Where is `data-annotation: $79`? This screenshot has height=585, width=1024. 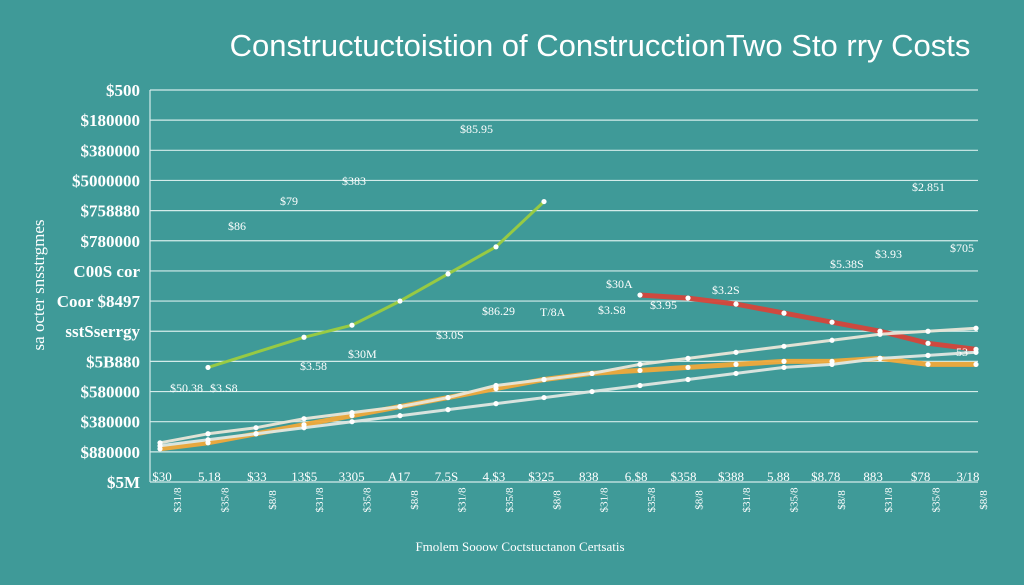
data-annotation: $79 is located at coordinates (289, 201).